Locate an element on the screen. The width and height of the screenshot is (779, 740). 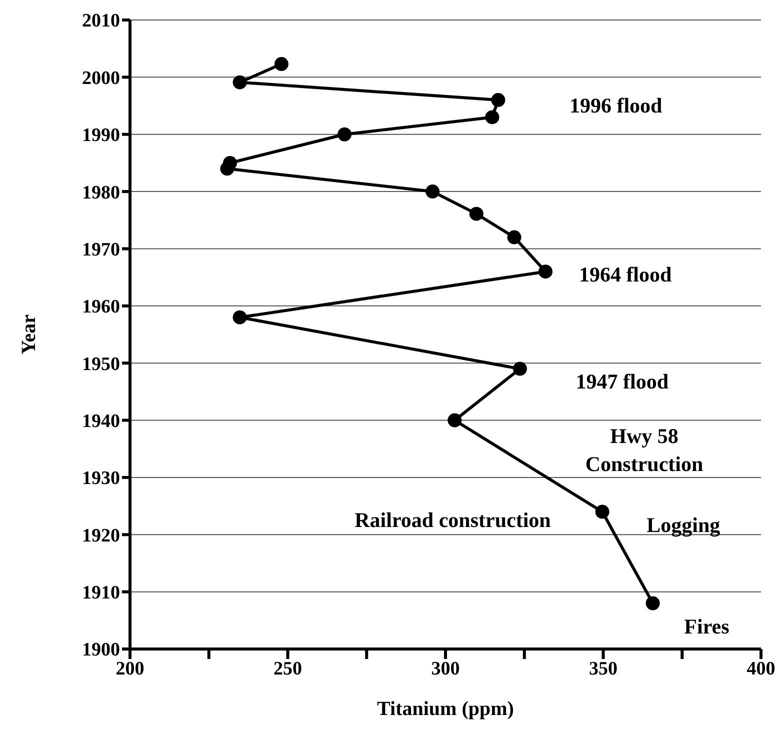
x-tick-label: 350 is located at coordinates (603, 669).